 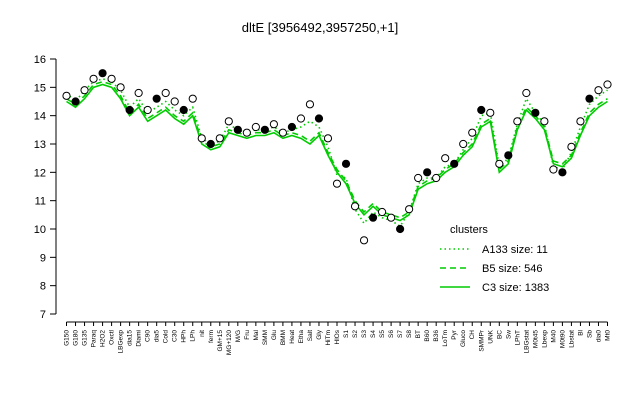 What do you see at coordinates (328, 338) in the screenshot?
I see `x-tick-label: HiTm` at bounding box center [328, 338].